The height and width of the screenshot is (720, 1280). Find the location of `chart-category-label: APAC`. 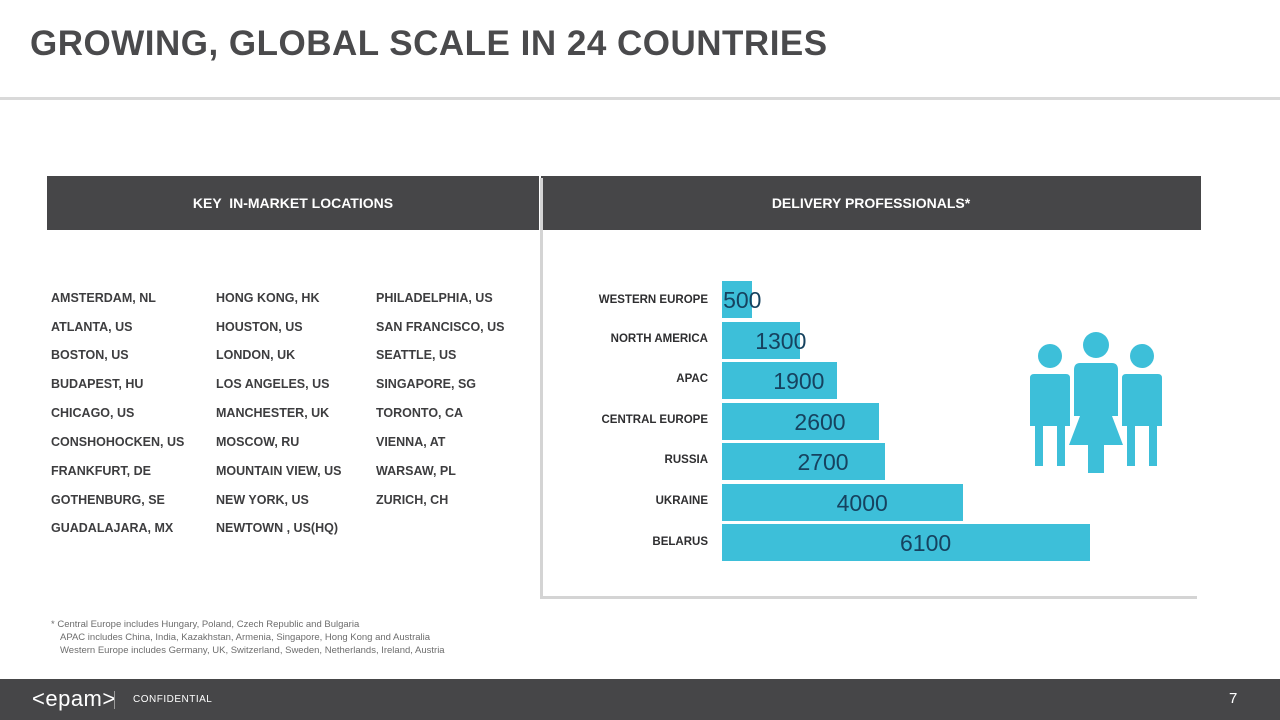

chart-category-label: APAC is located at coordinates (692, 379).